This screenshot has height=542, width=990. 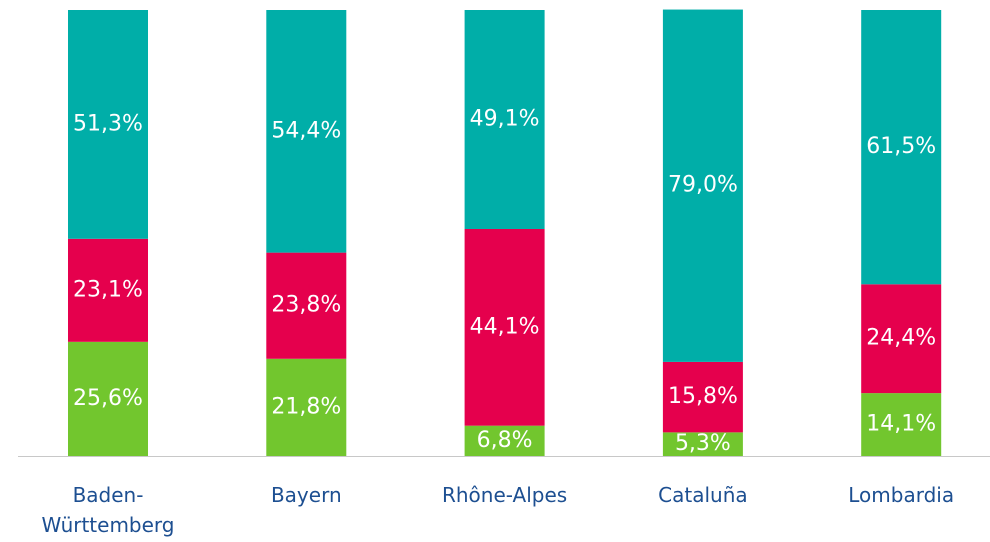 I want to click on x-tick-label: Rhône-Alpes, so click(x=504, y=495).